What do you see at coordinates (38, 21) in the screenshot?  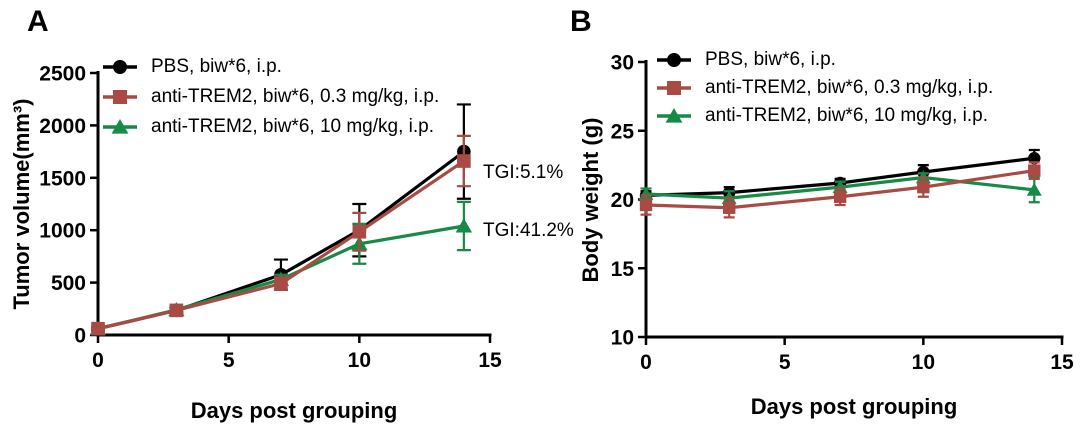 I see `panel-a-letter: A` at bounding box center [38, 21].